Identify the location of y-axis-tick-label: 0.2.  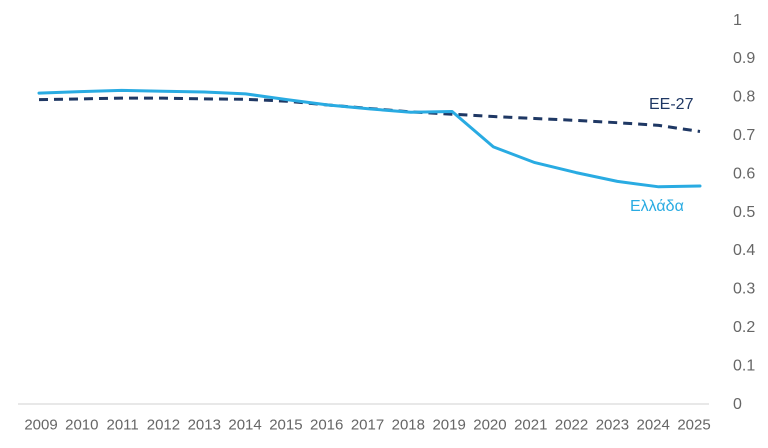
(744, 327).